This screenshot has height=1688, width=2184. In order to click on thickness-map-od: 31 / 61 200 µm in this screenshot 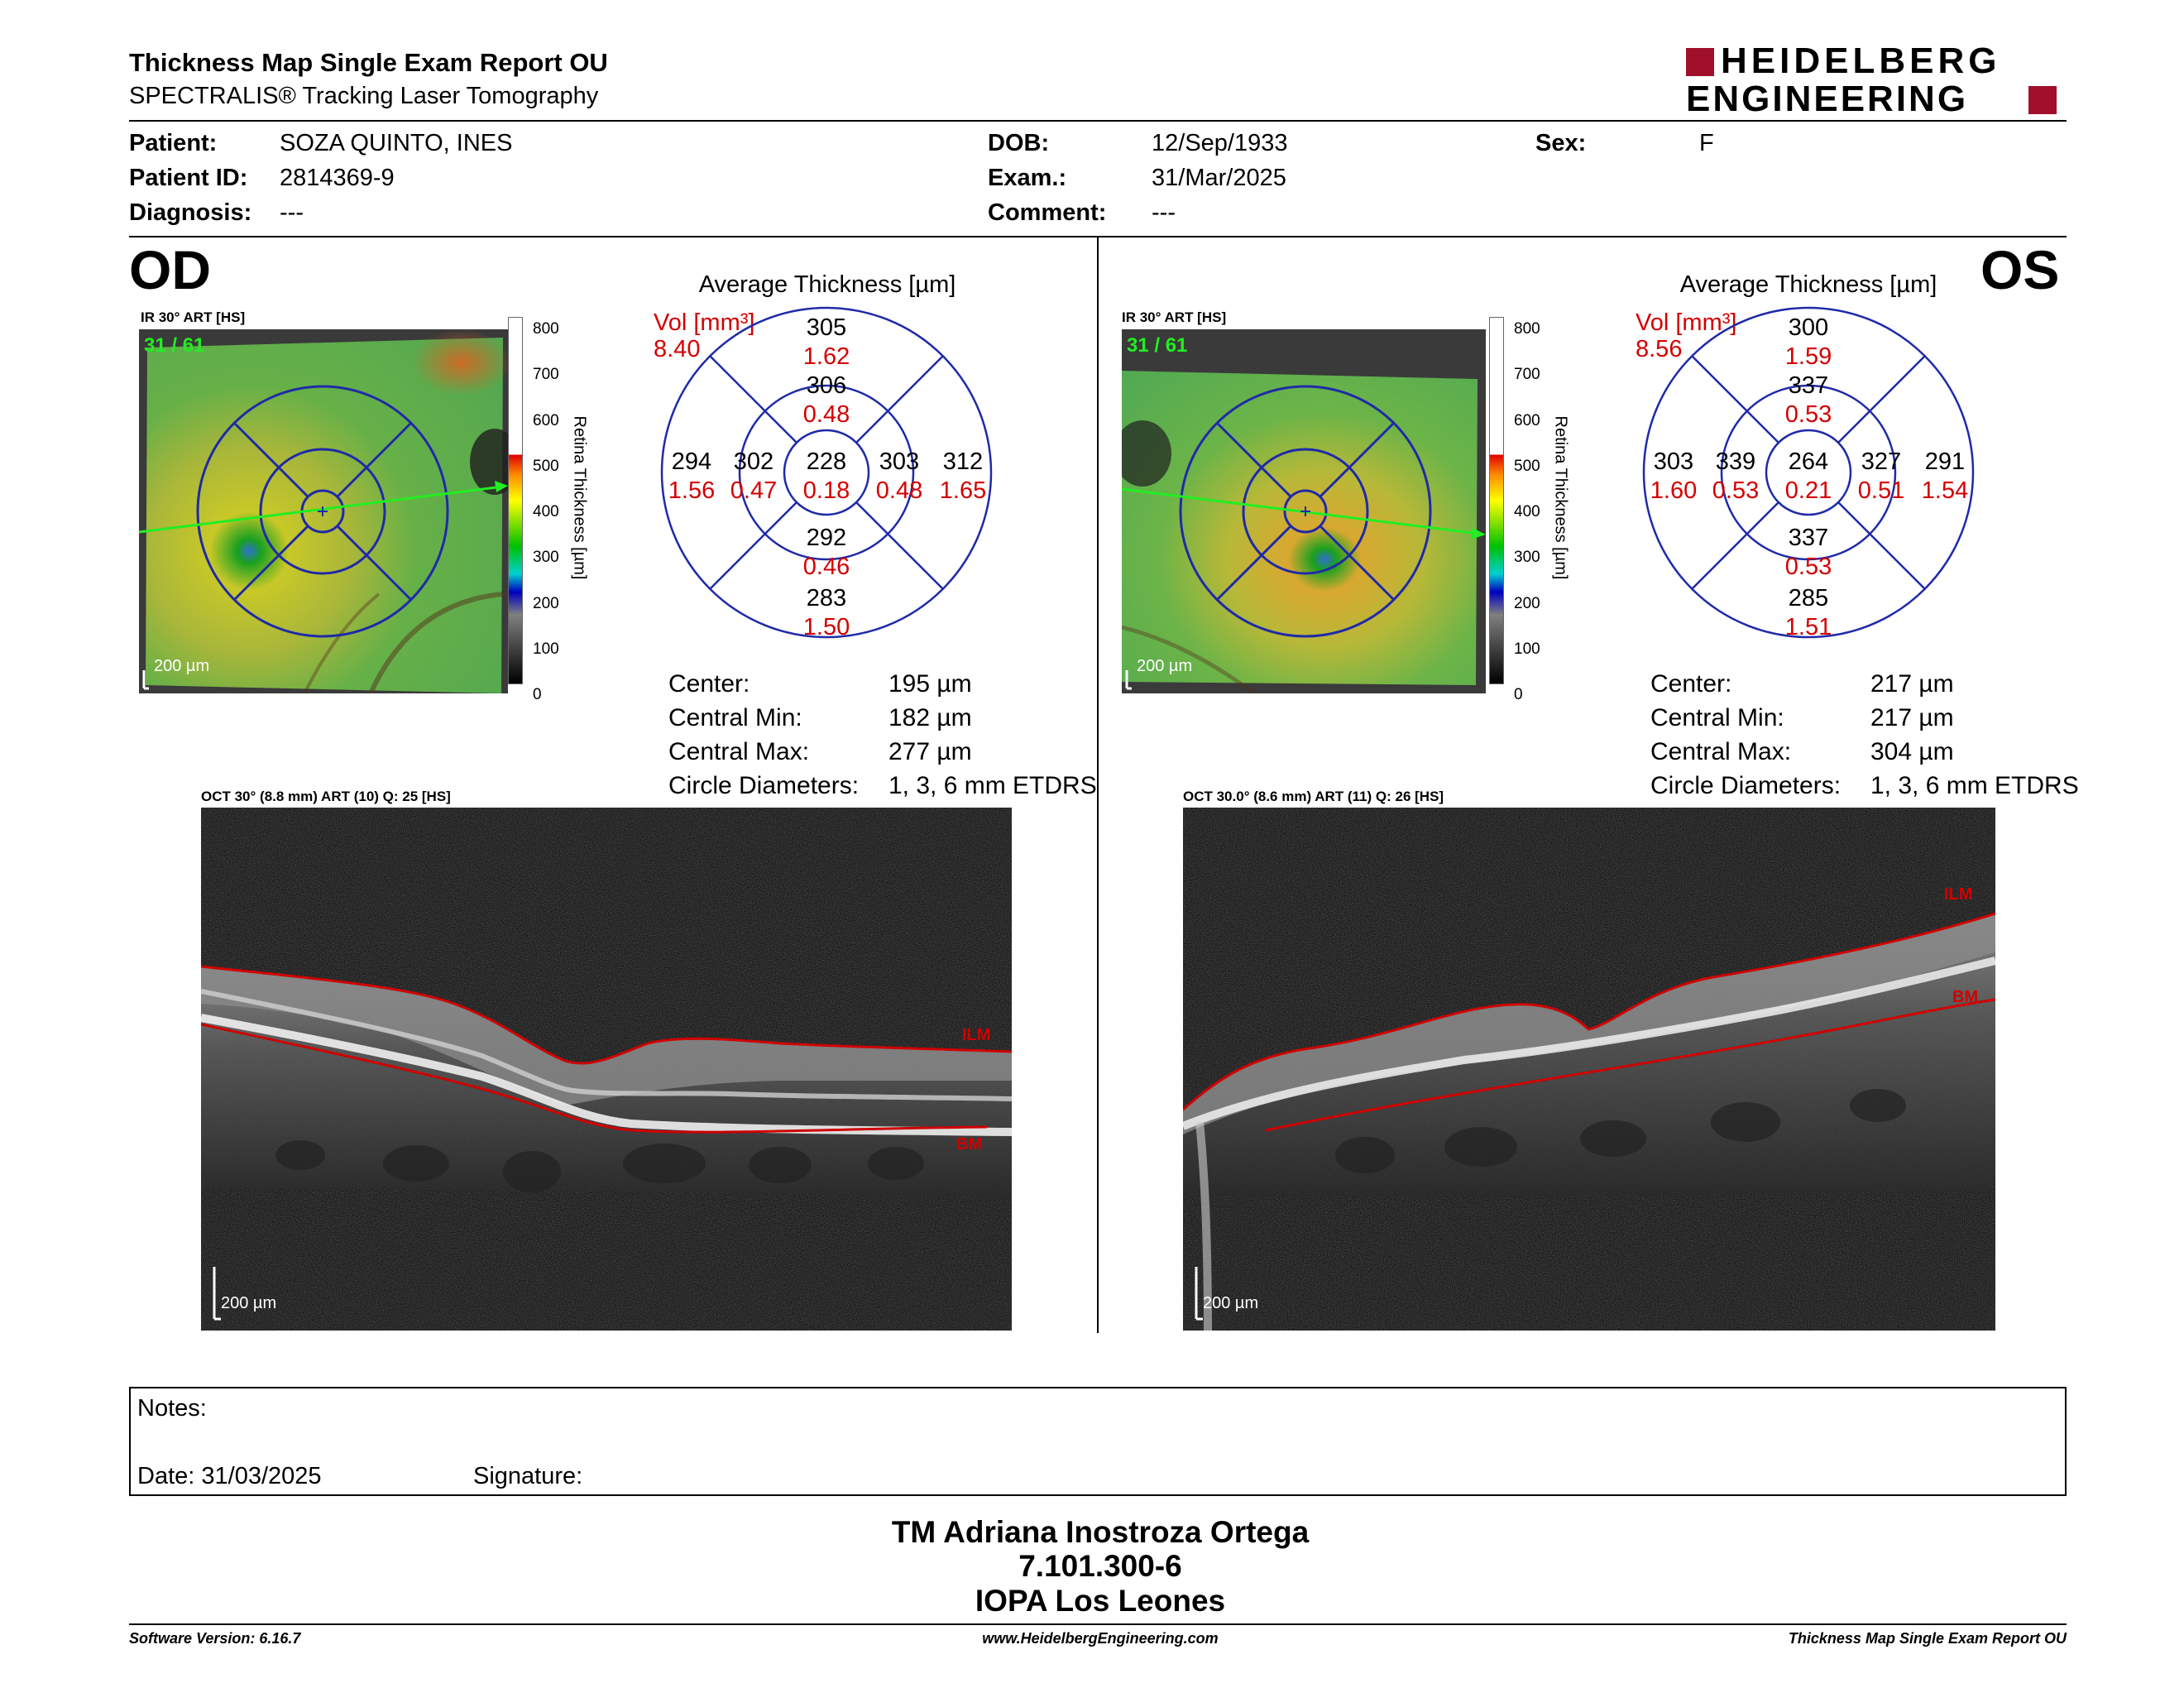, I will do `click(323, 511)`.